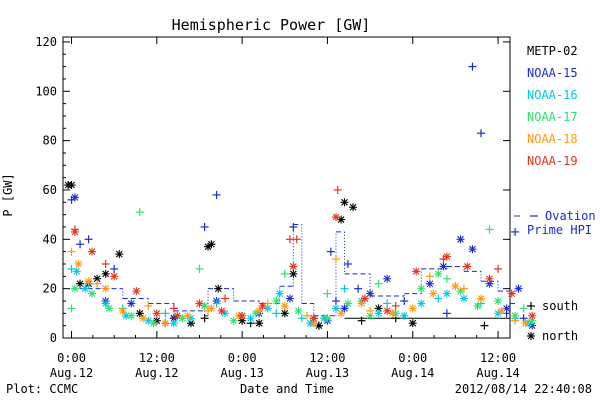 The image size is (600, 400). Describe the element at coordinates (523, 389) in the screenshot. I see `footer-timestamp: 2012/08/14 22:40:08` at that location.